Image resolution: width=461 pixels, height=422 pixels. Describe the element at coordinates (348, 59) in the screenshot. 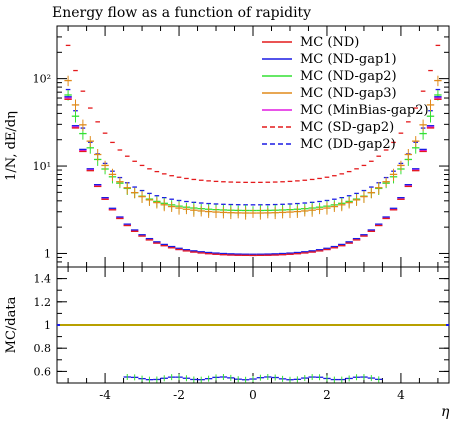

I see `legend-label: MC (ND-gap1)` at that location.